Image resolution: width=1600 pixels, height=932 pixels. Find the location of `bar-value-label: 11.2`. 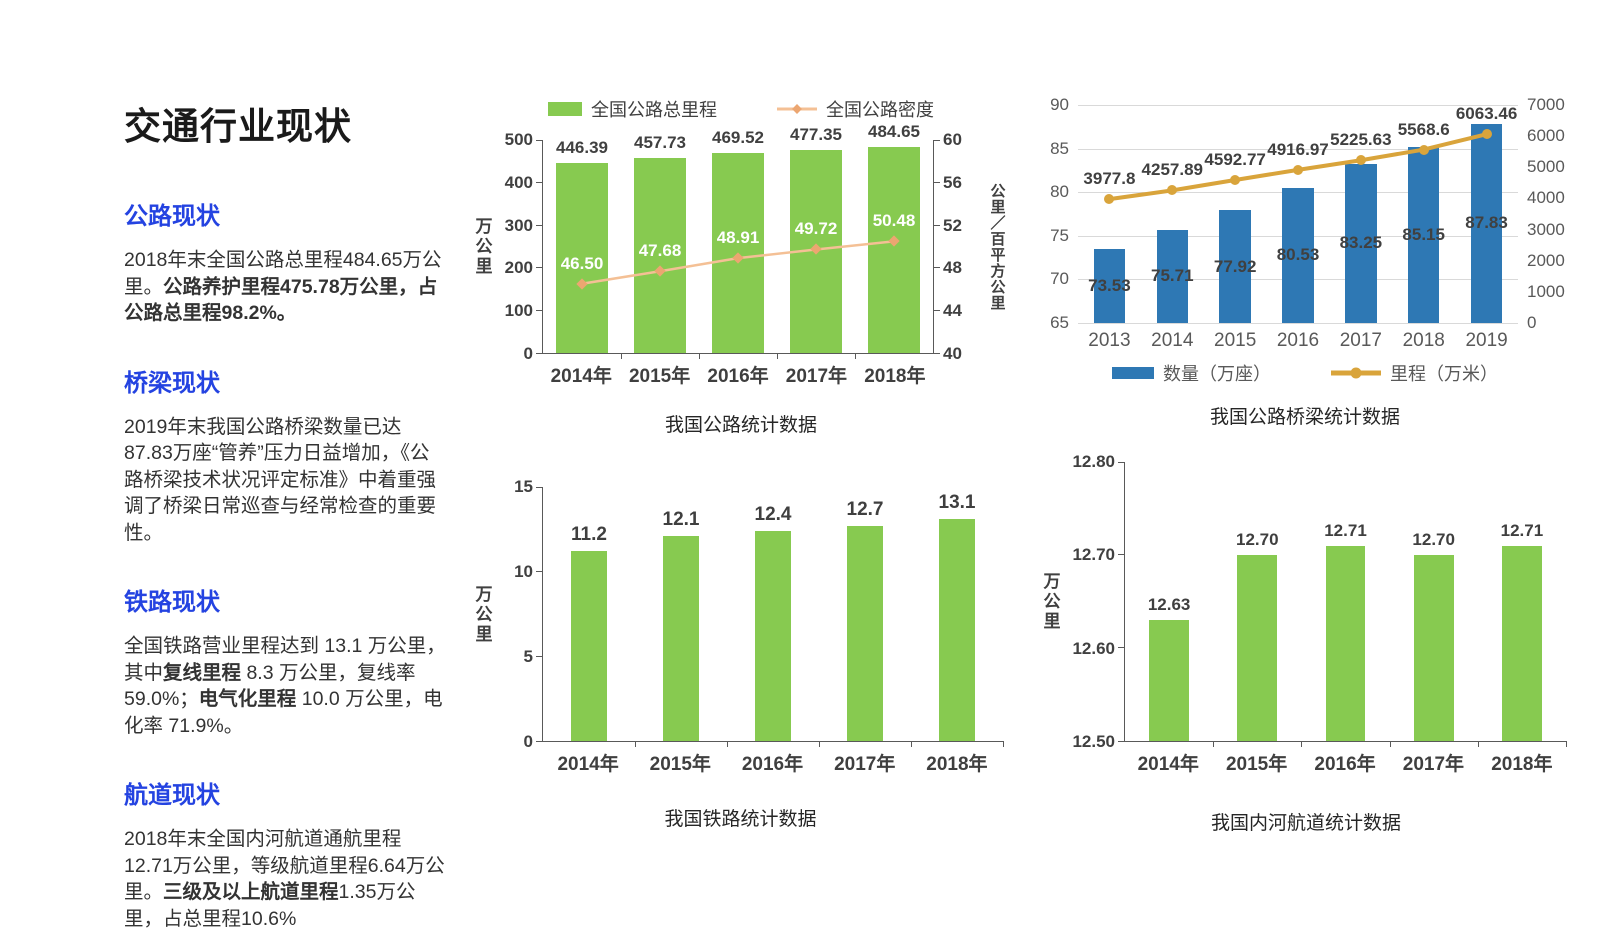

bar-value-label: 11.2 is located at coordinates (589, 535).